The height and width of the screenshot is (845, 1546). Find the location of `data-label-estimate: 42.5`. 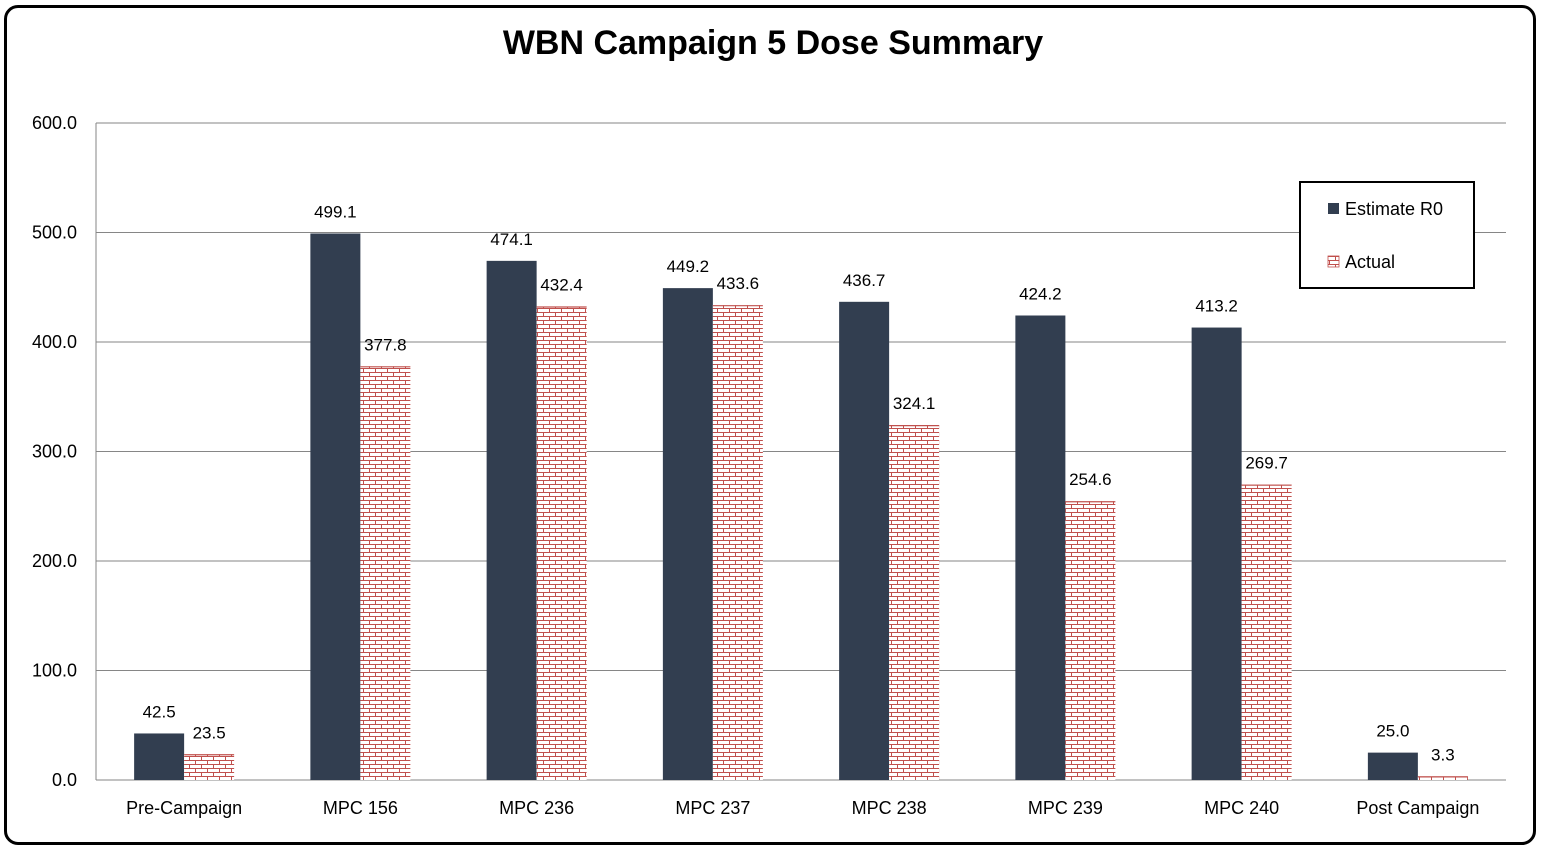

data-label-estimate: 42.5 is located at coordinates (159, 711).